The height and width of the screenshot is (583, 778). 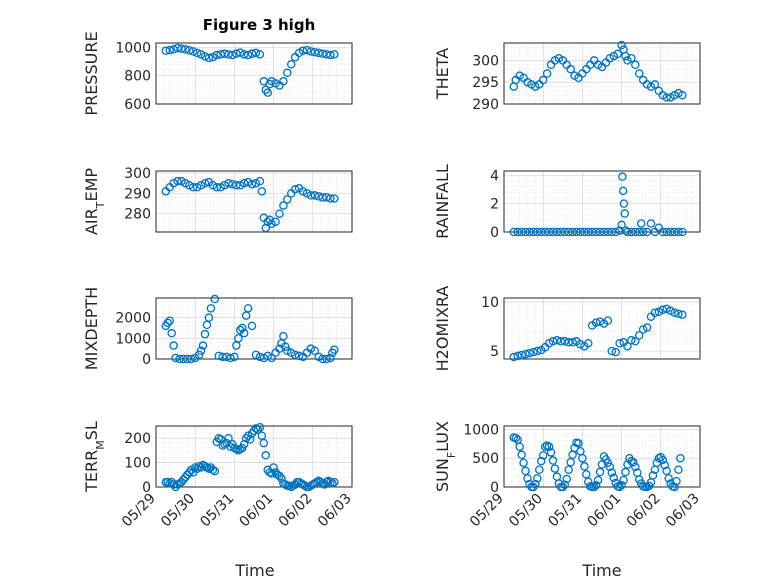 I want to click on series-theta, so click(x=598, y=71).